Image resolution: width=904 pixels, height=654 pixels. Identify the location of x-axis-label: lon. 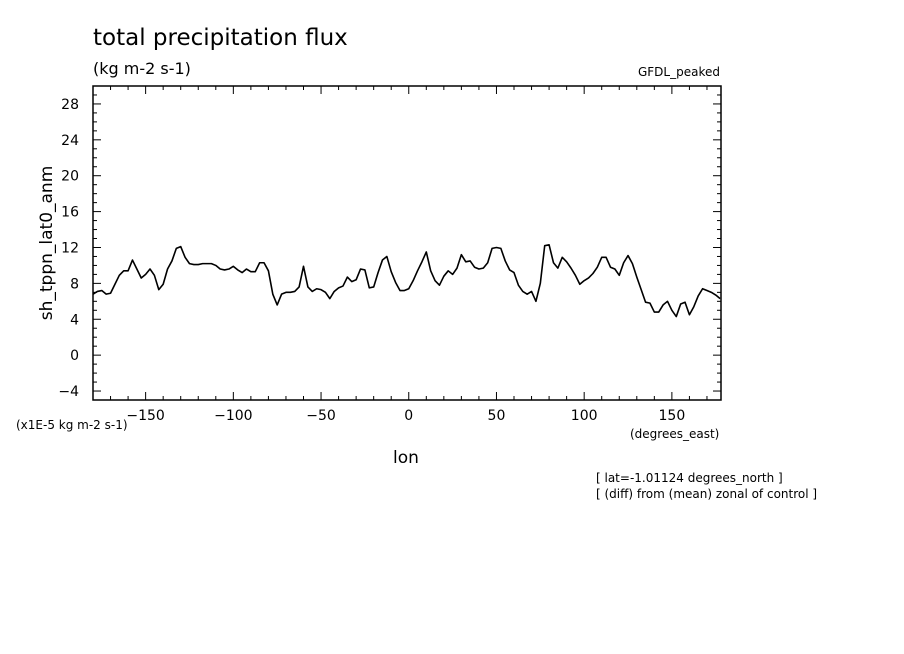
(406, 458).